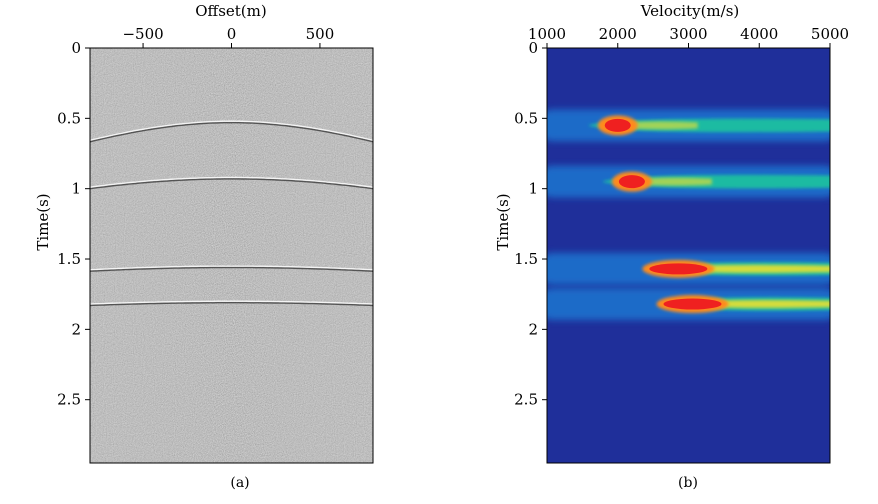 The height and width of the screenshot is (504, 878). I want to click on x-tick-label: 4000, so click(759, 34).